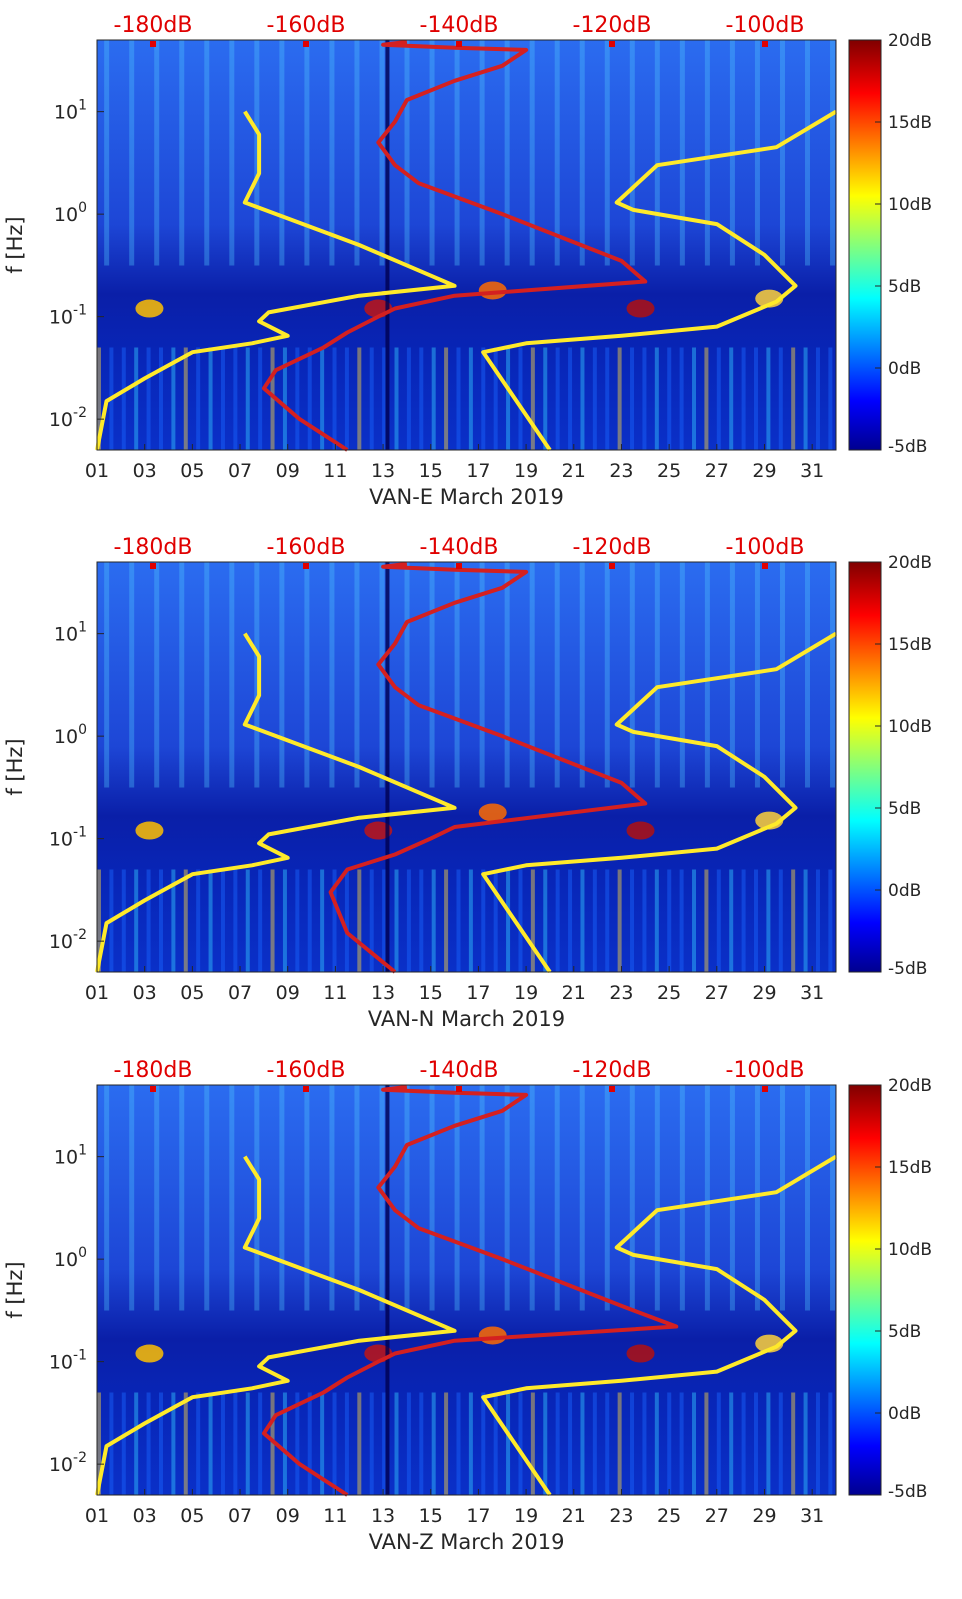 The height and width of the screenshot is (1599, 962). I want to click on colorbar-label: 20dB, so click(910, 1086).